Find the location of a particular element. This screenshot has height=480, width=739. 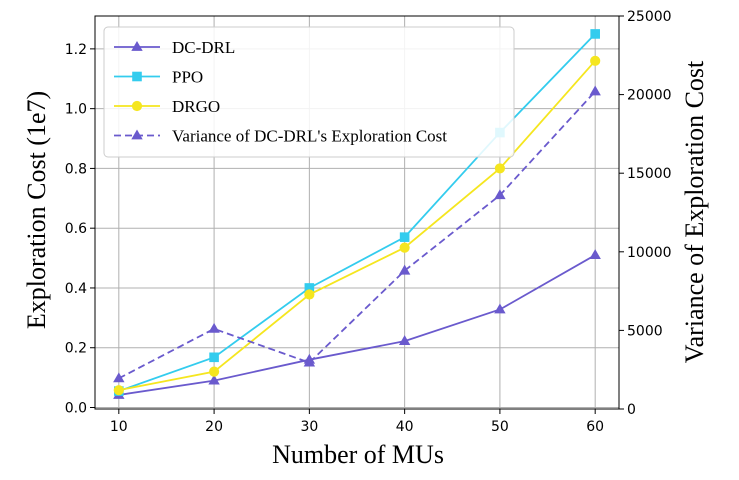

x-tick-label: 60 is located at coordinates (595, 427).